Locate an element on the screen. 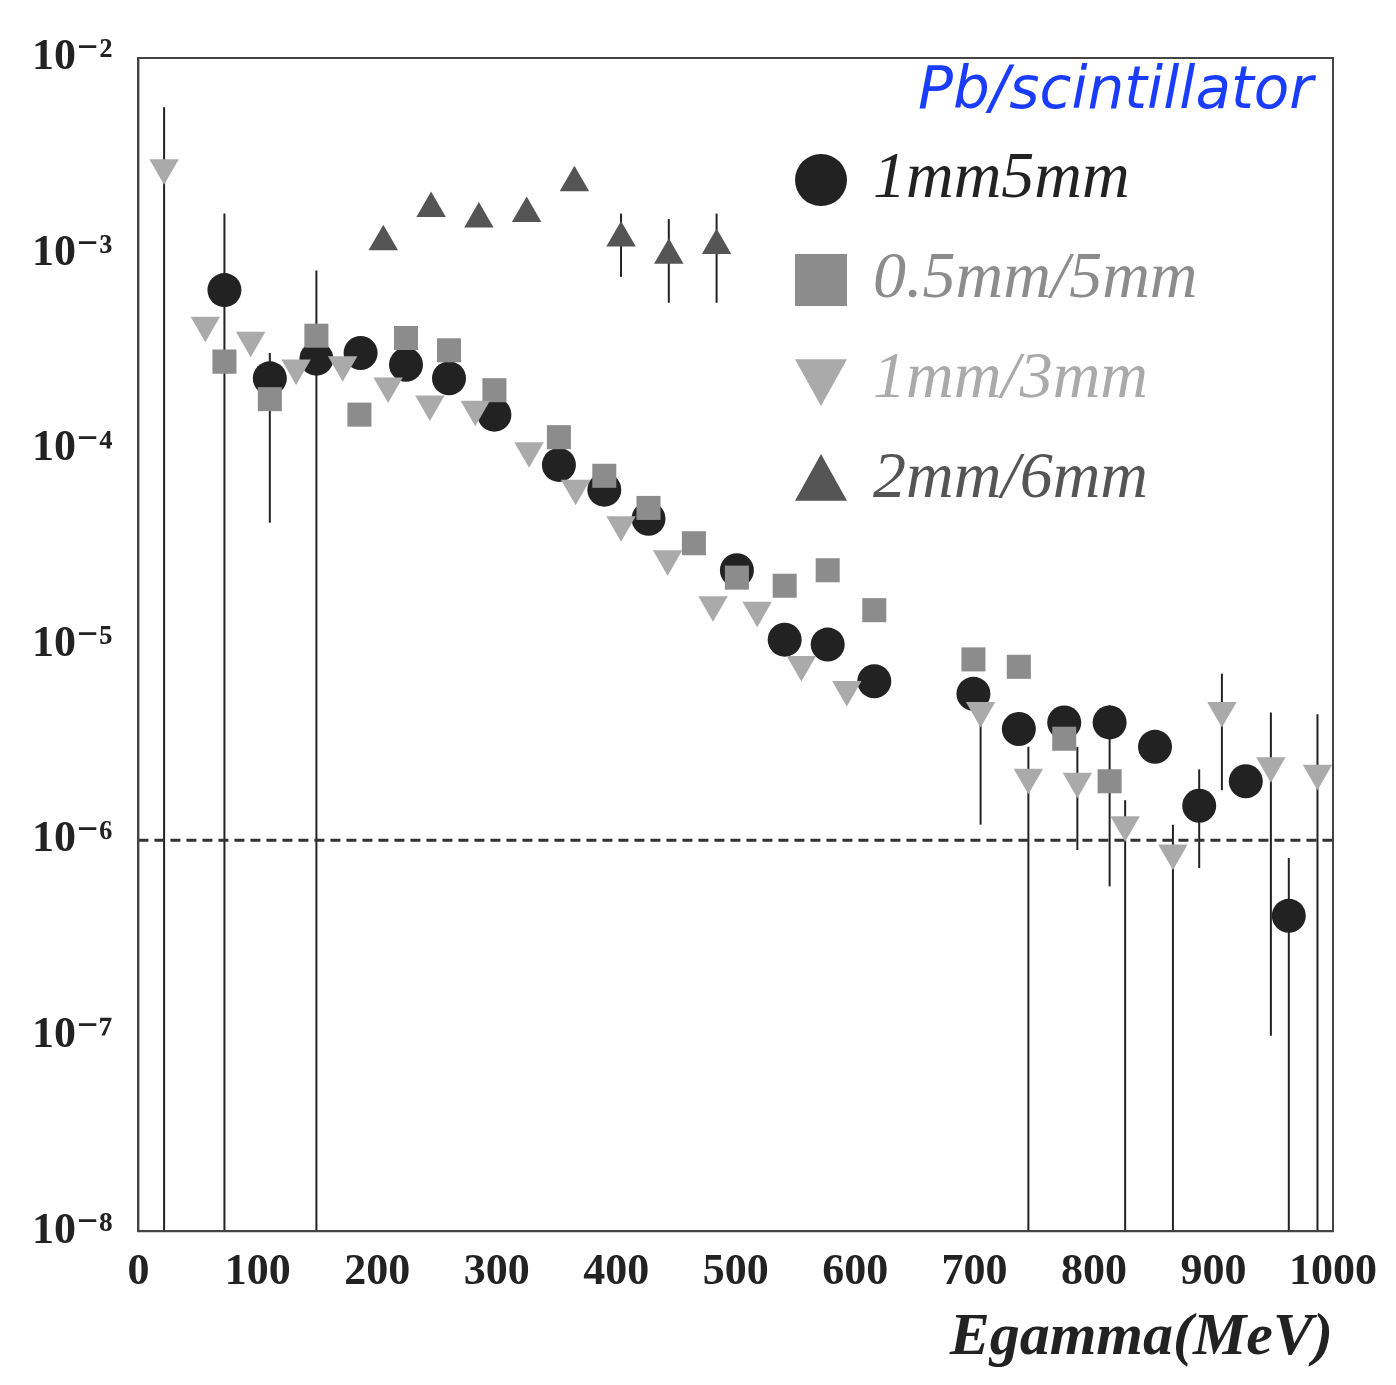  legend-label: 1mm5mm is located at coordinates (1001, 175).